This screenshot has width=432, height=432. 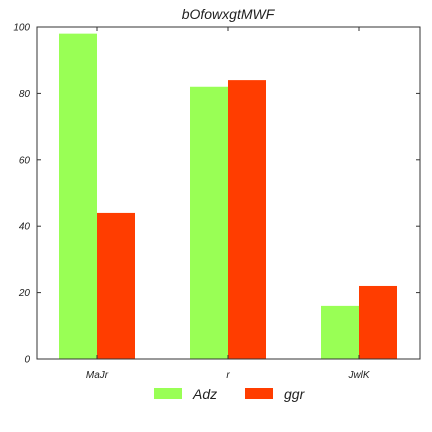 What do you see at coordinates (295, 394) in the screenshot?
I see `legend-label-ggr: ggr` at bounding box center [295, 394].